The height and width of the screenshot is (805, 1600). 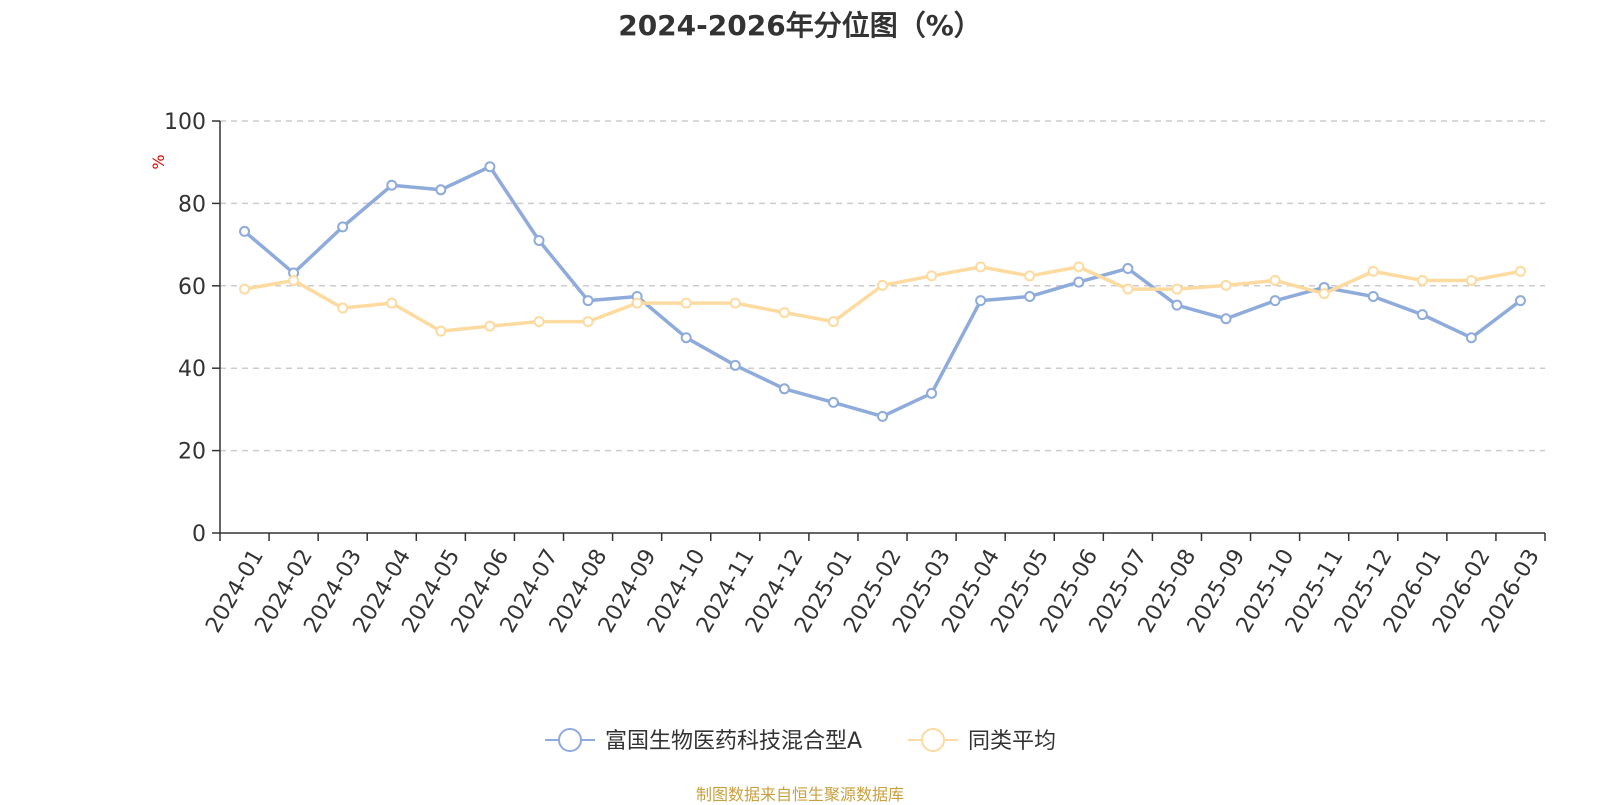 I want to click on y-tick-label: 100, so click(x=185, y=122).